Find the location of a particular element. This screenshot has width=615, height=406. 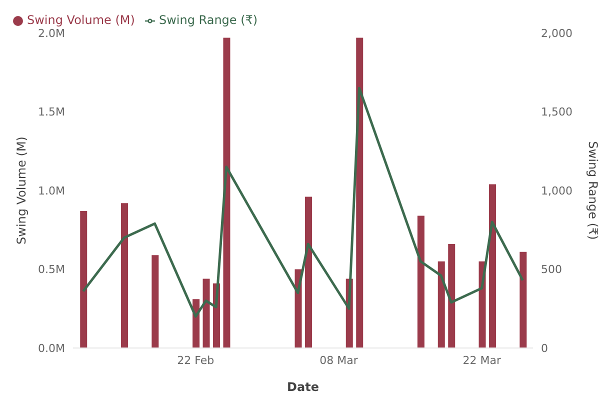

x-tick-label: 22 Feb is located at coordinates (195, 360).